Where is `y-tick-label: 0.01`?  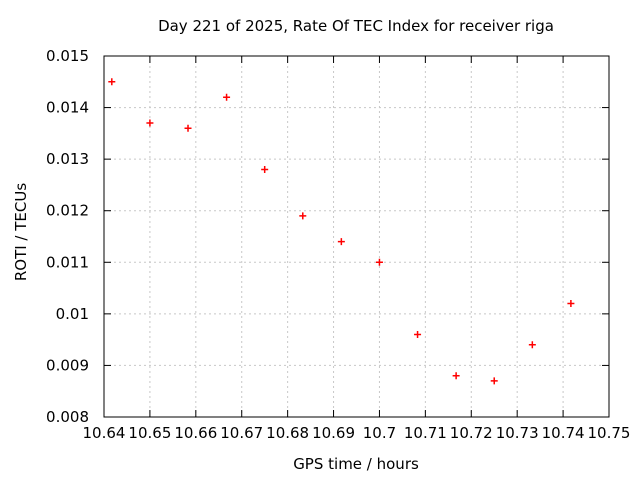
y-tick-label: 0.01 is located at coordinates (72, 314).